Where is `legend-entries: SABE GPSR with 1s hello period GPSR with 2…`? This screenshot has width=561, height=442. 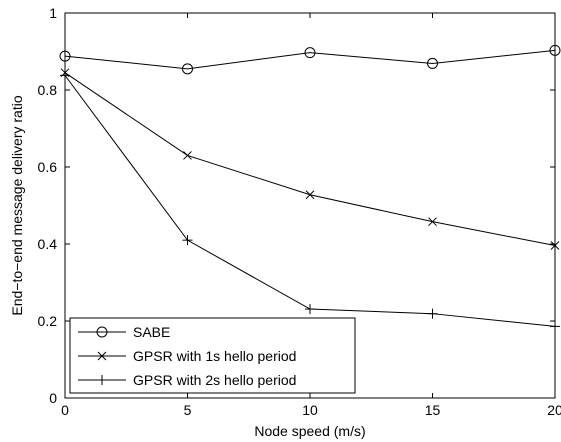
legend-entries: SABE GPSR with 1s hello period GPSR with 2… is located at coordinates (187, 356).